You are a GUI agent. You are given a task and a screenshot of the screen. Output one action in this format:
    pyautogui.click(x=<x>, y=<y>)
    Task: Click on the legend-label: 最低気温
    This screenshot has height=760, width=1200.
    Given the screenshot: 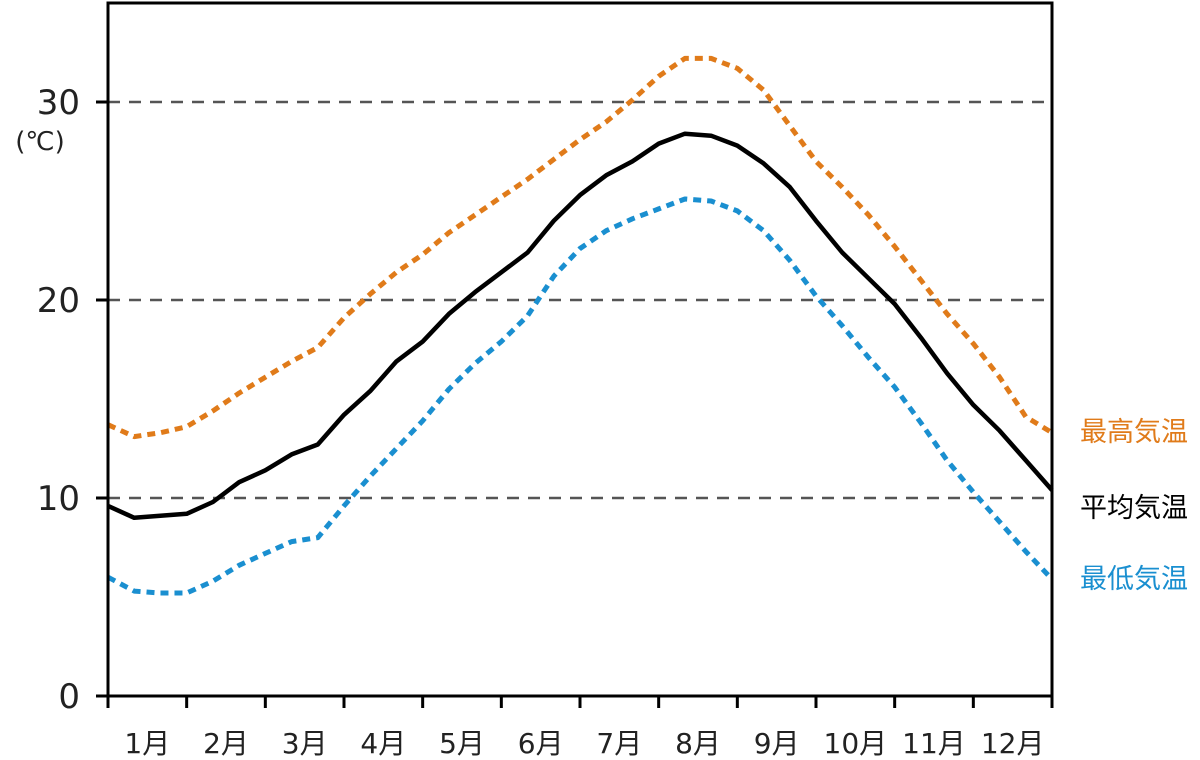 What is the action you would take?
    pyautogui.click(x=1134, y=579)
    